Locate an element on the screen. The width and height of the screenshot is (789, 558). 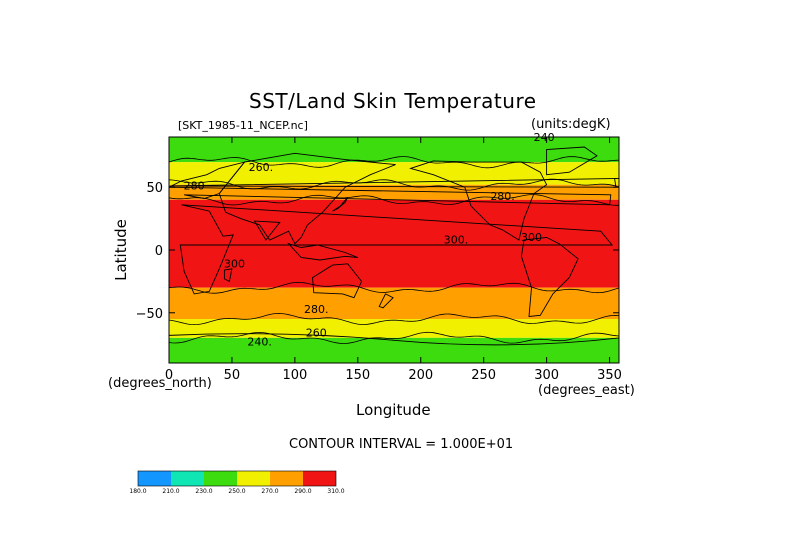
outline-asia is located at coordinates (307, 198).